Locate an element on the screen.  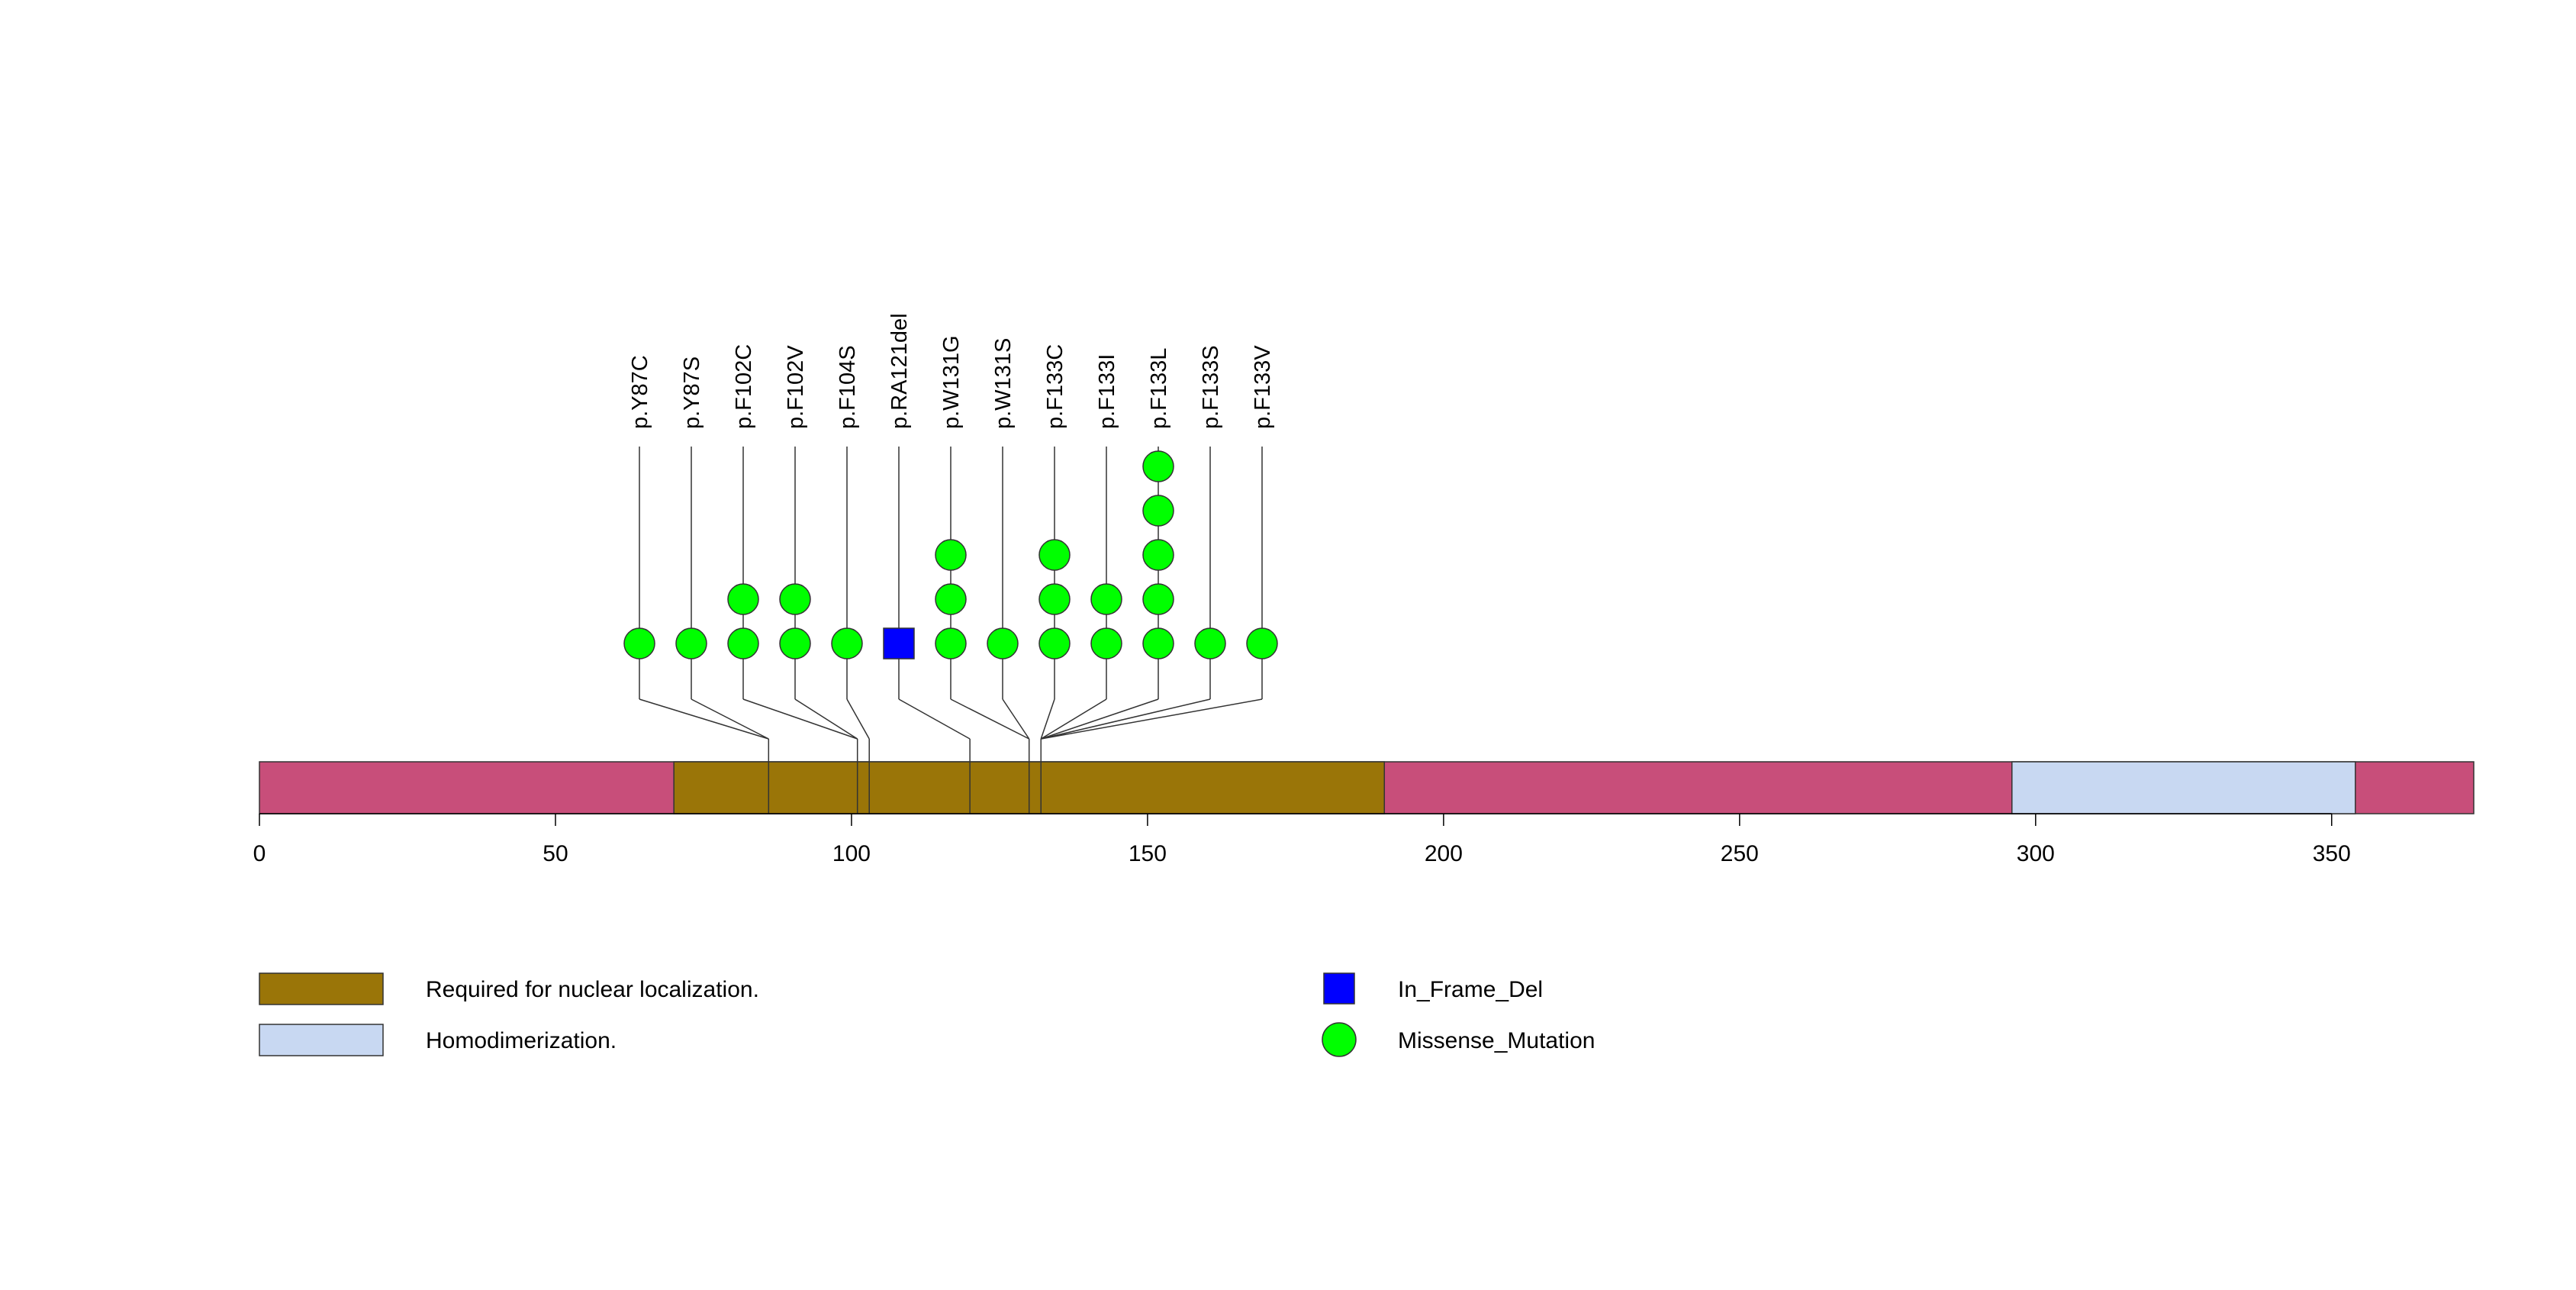
protein-track is located at coordinates (1367, 776).